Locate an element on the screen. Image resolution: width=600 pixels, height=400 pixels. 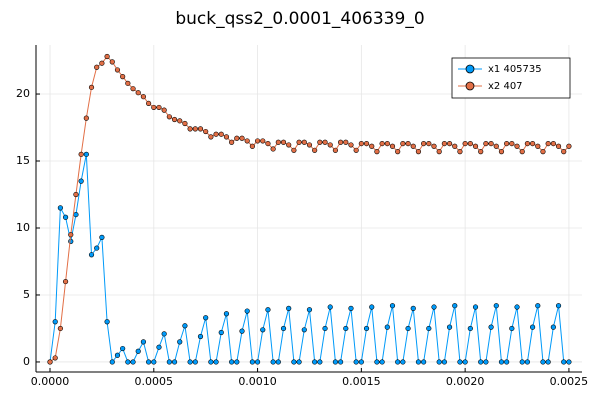
legend-marker is located at coordinates (470, 69).